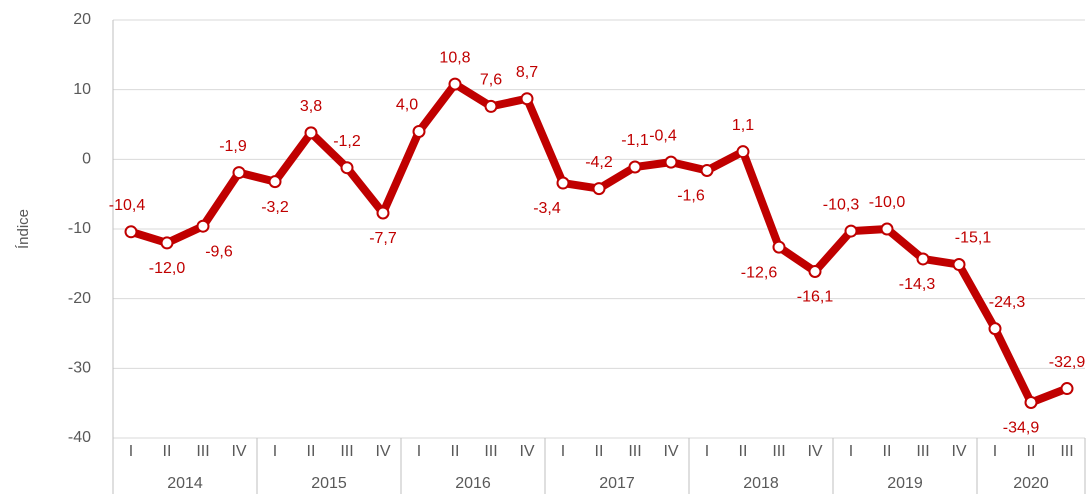 This screenshot has width=1086, height=494. Describe the element at coordinates (917, 284) in the screenshot. I see `data-label: -14,3` at that location.